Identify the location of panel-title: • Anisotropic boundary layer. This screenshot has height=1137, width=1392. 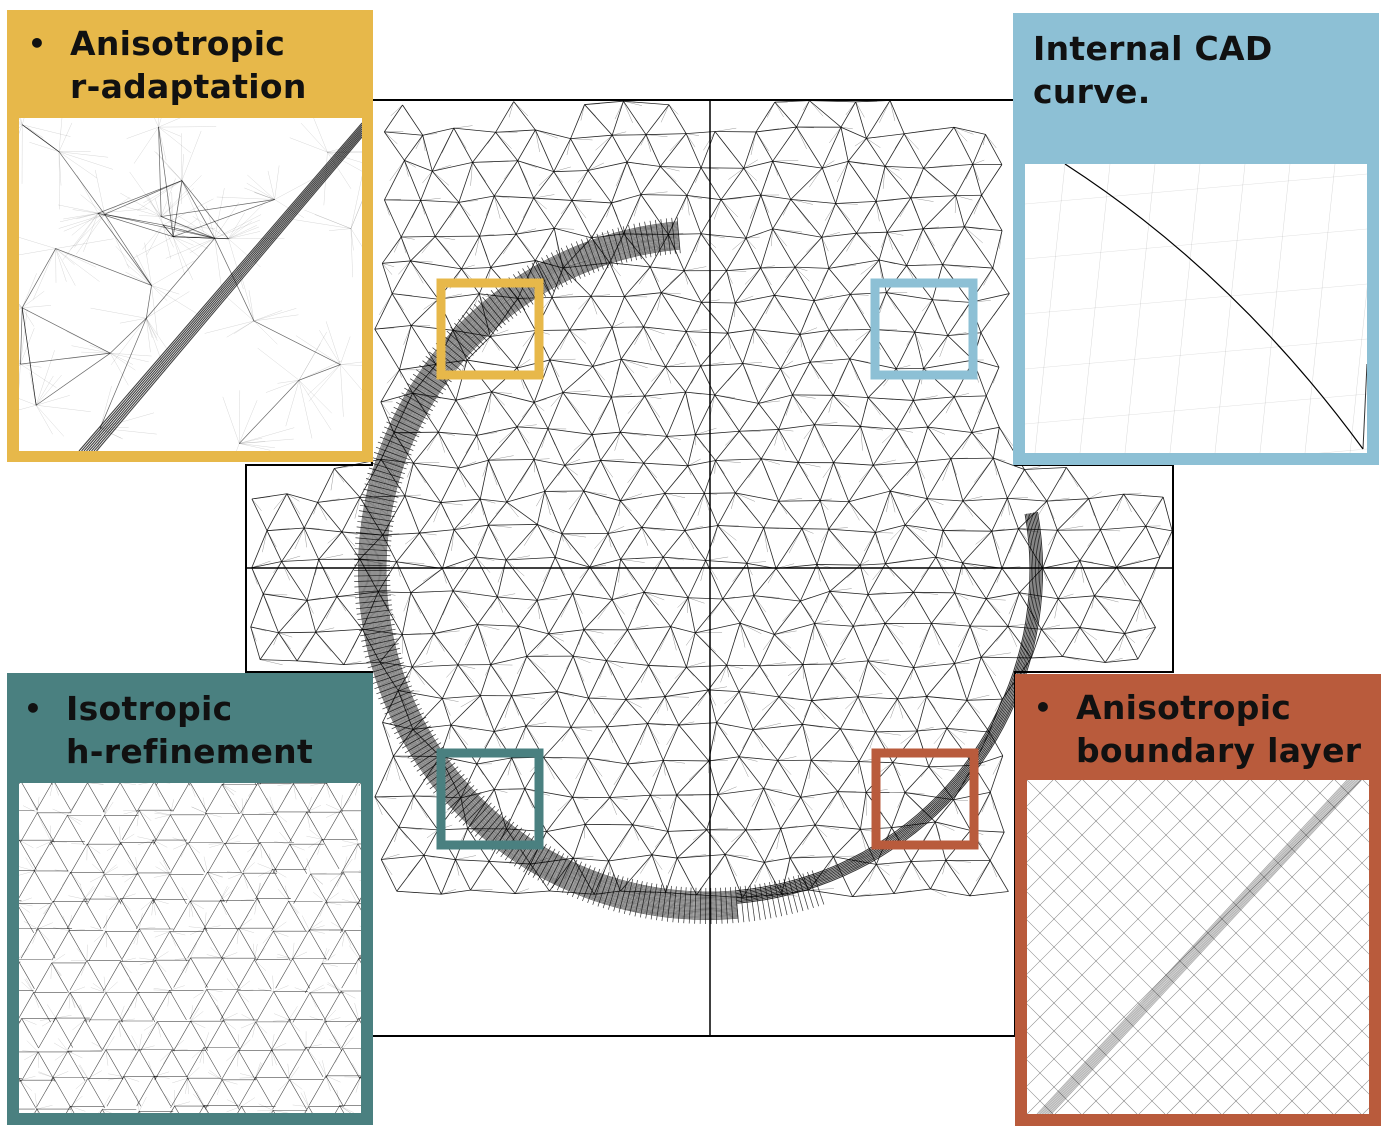
(1198, 729).